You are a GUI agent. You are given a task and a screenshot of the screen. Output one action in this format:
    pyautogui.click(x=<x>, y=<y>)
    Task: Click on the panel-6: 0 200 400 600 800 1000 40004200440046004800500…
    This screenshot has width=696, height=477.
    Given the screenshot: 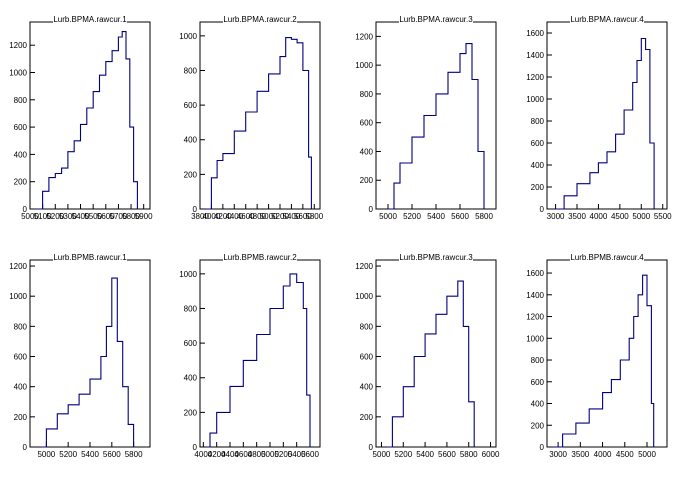 What is the action you would take?
    pyautogui.click(x=250, y=354)
    